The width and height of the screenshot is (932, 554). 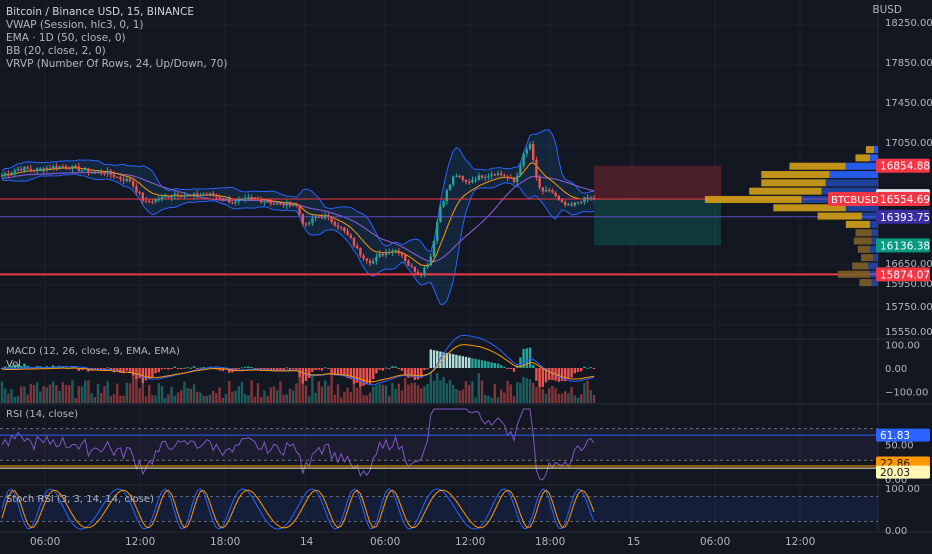 What do you see at coordinates (42, 414) in the screenshot?
I see `rsi-label: RSI (14, close)` at bounding box center [42, 414].